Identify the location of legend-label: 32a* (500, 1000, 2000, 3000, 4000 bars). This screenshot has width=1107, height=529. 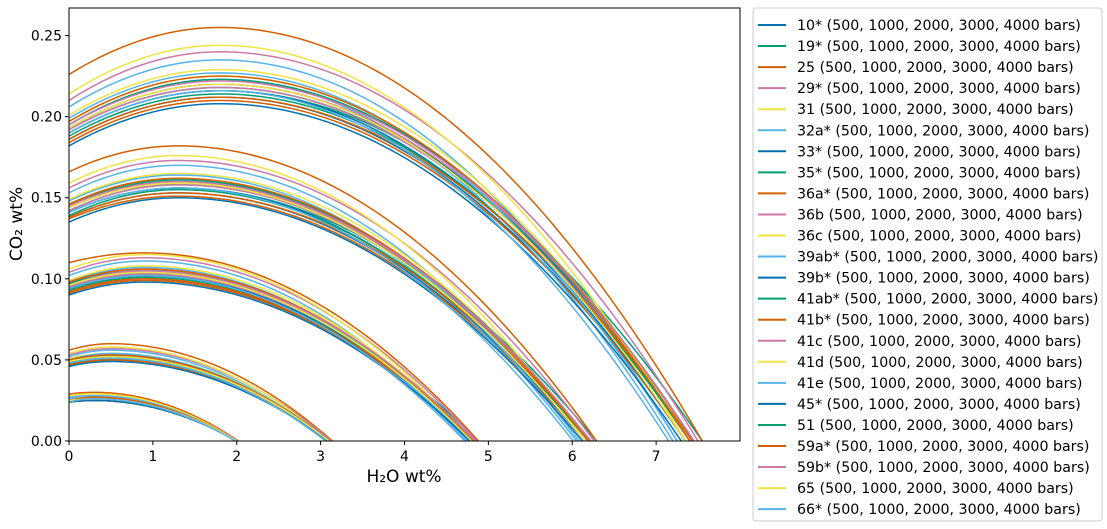
(943, 131).